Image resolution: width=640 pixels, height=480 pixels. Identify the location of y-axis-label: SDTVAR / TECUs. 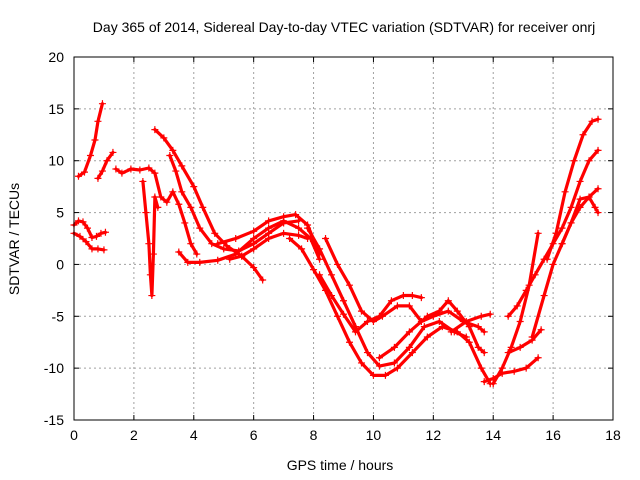
(14, 239).